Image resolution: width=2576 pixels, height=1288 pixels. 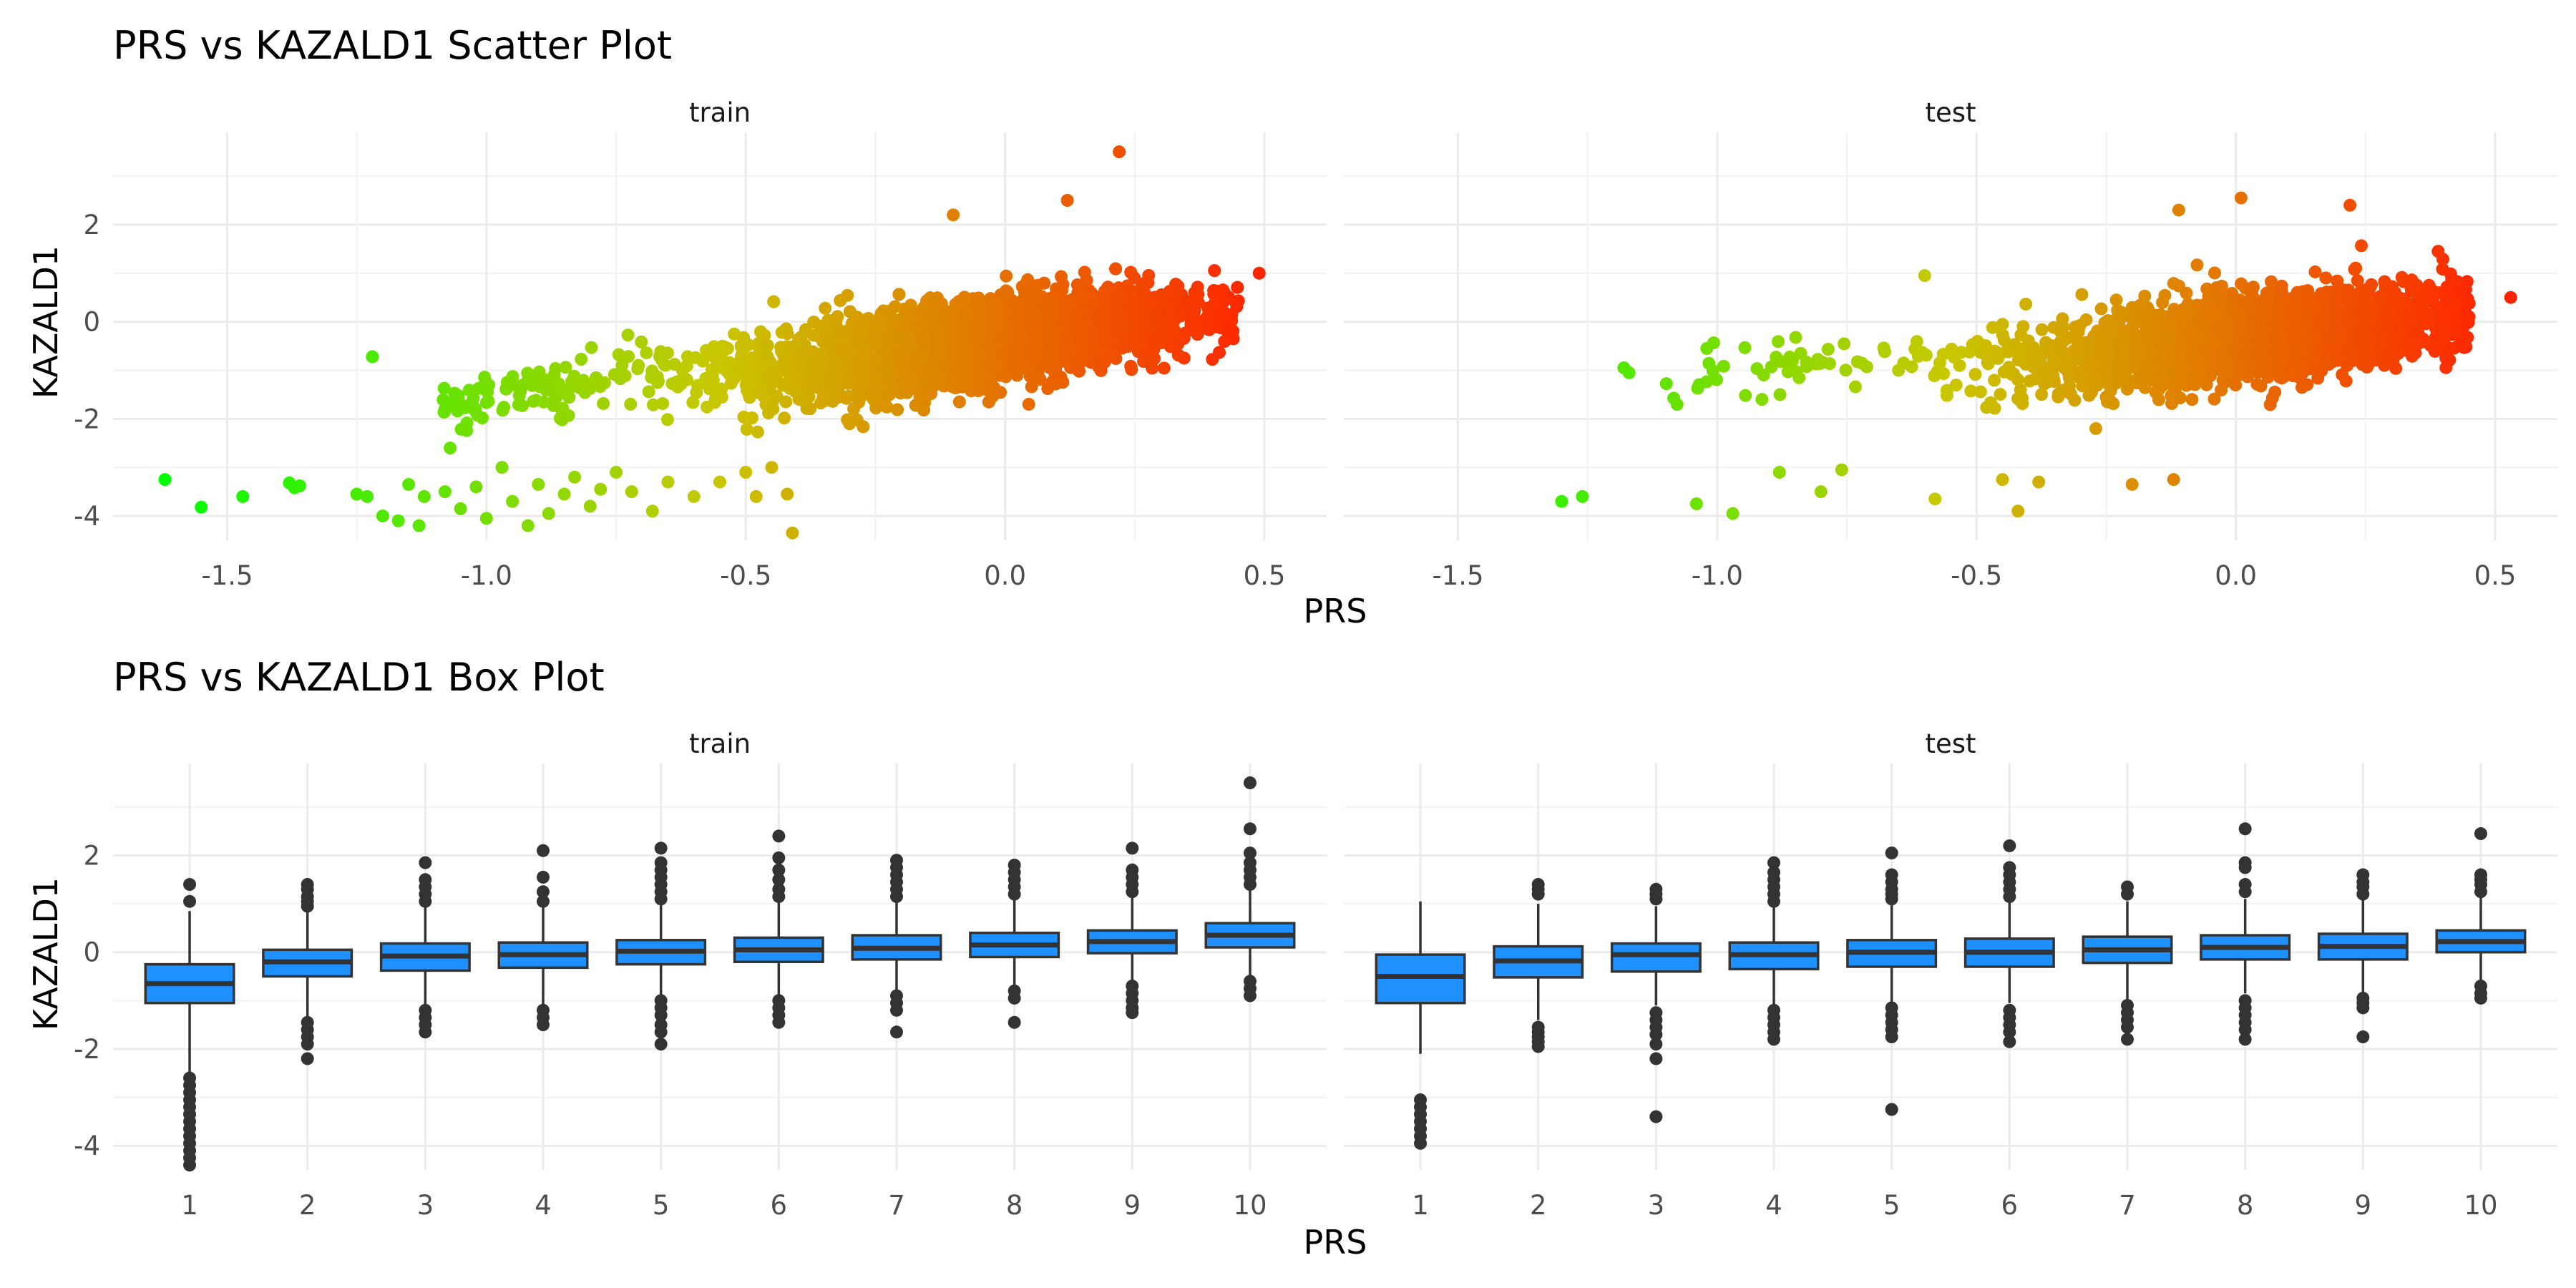 I want to click on scatter-x-tick-label: 0.5, so click(x=1265, y=575).